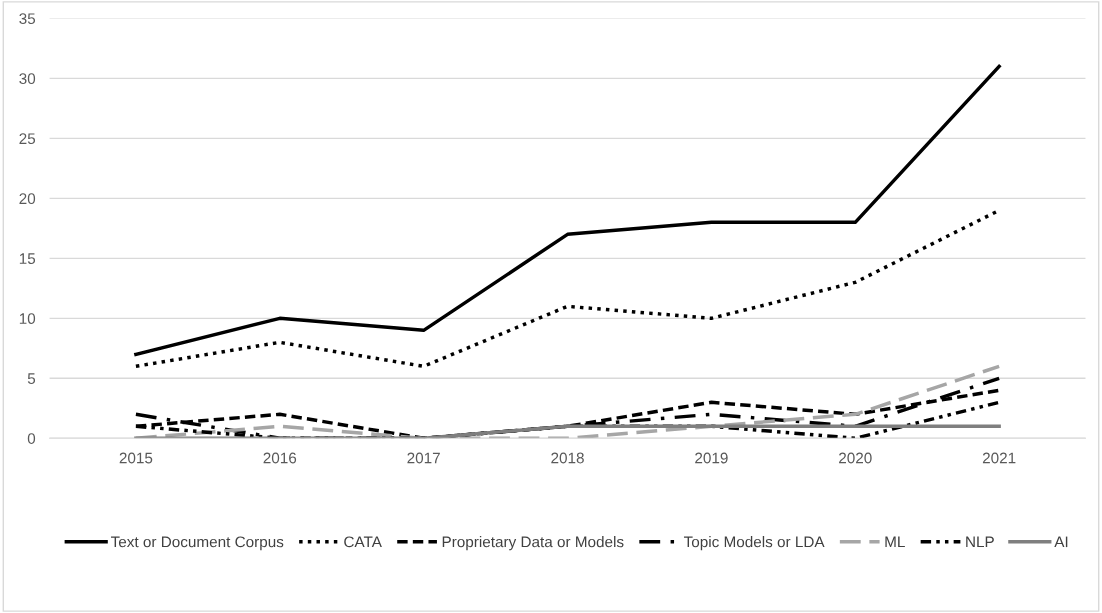 This screenshot has width=1102, height=613. I want to click on legend-label: Topic Models or LDA, so click(754, 543).